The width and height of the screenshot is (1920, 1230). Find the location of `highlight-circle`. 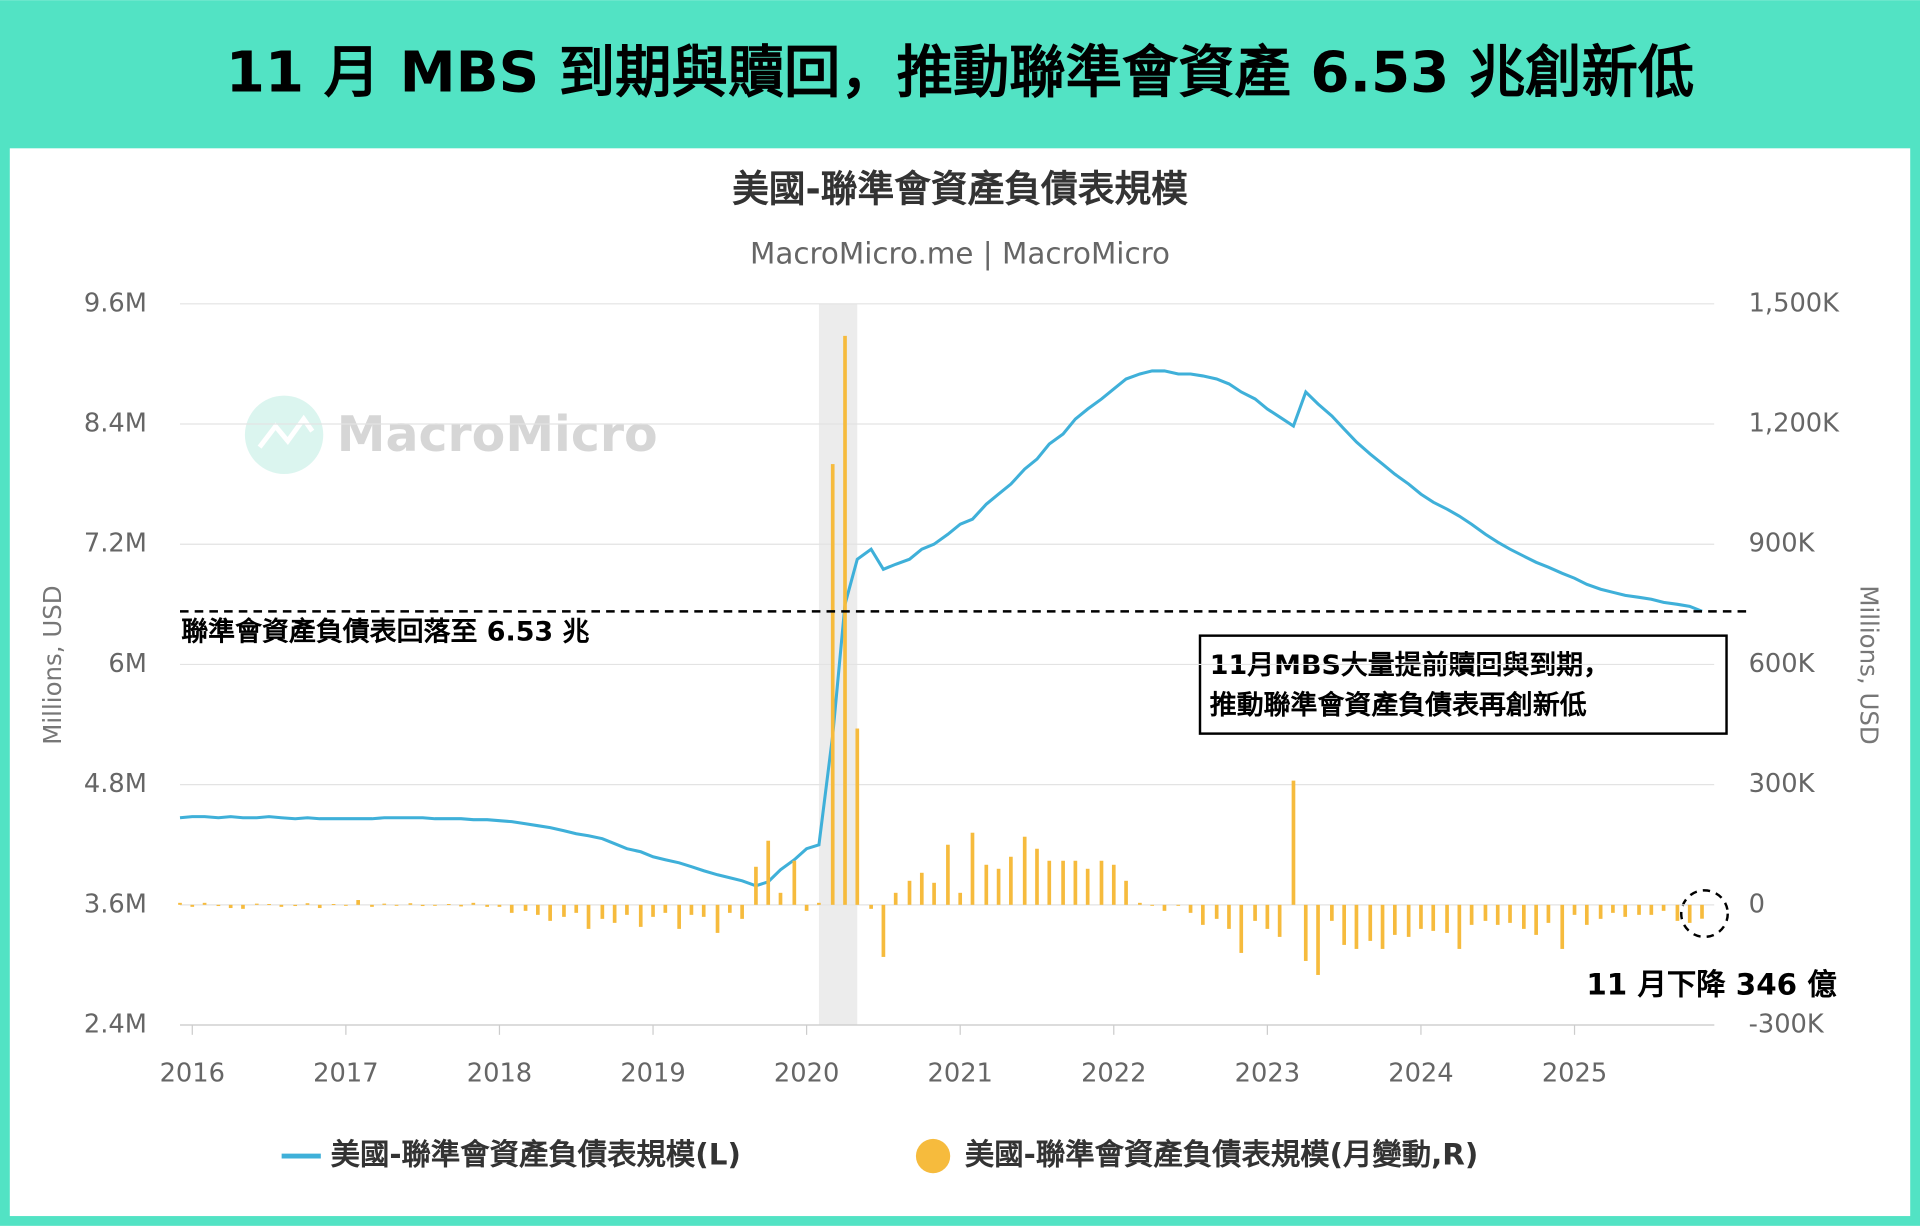

highlight-circle is located at coordinates (1704, 914).